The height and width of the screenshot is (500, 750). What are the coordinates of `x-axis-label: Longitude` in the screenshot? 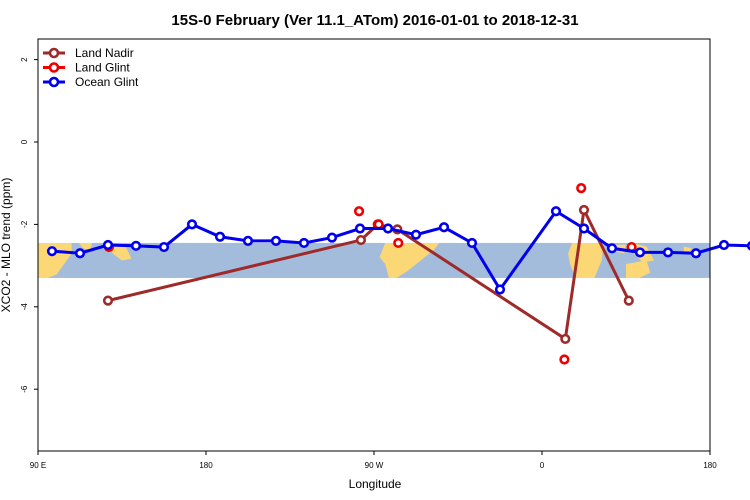 It's located at (375, 484).